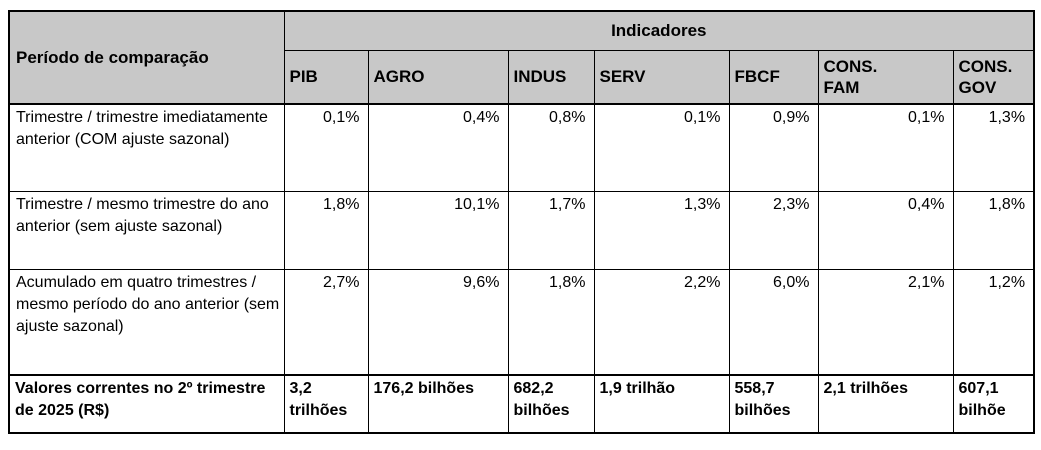  What do you see at coordinates (551, 77) in the screenshot?
I see `column-header-indus: INDUS` at bounding box center [551, 77].